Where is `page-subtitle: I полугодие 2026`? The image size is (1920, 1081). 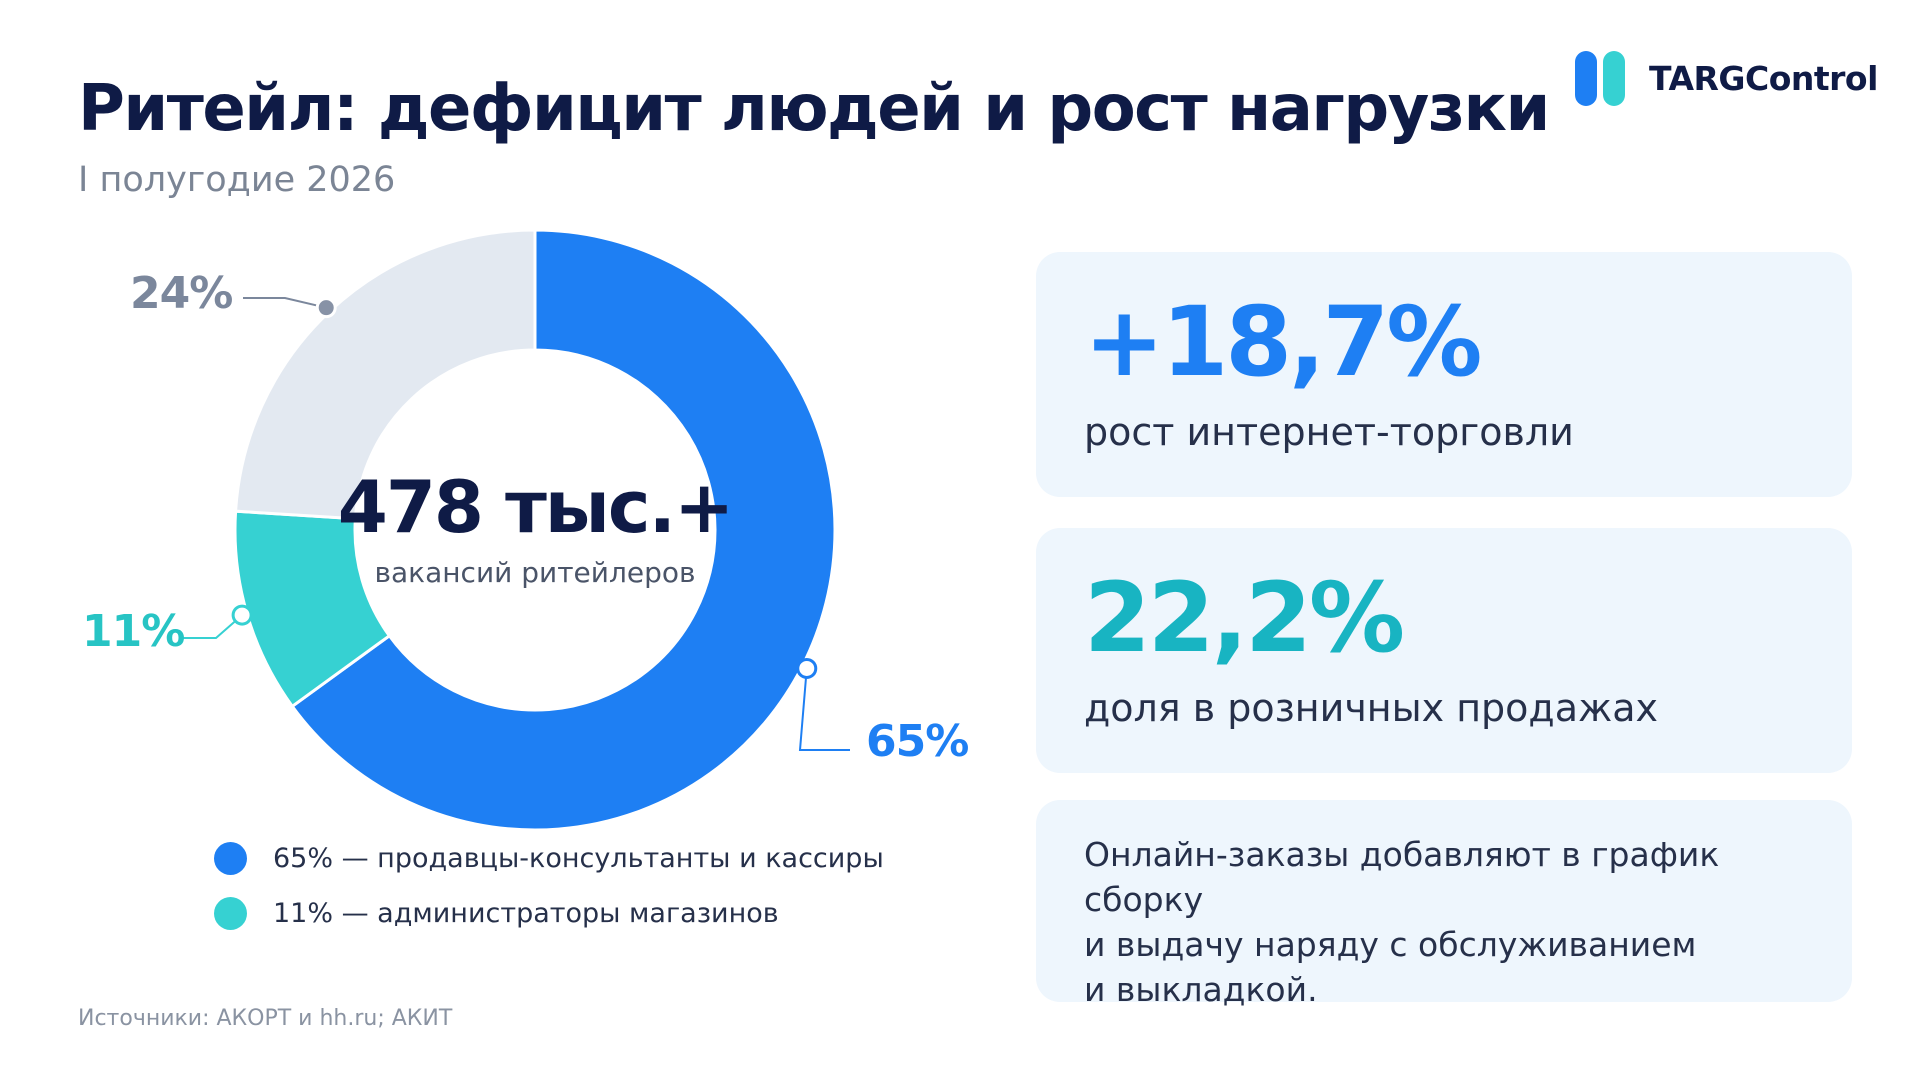 page-subtitle: I полугодие 2026 is located at coordinates (237, 180).